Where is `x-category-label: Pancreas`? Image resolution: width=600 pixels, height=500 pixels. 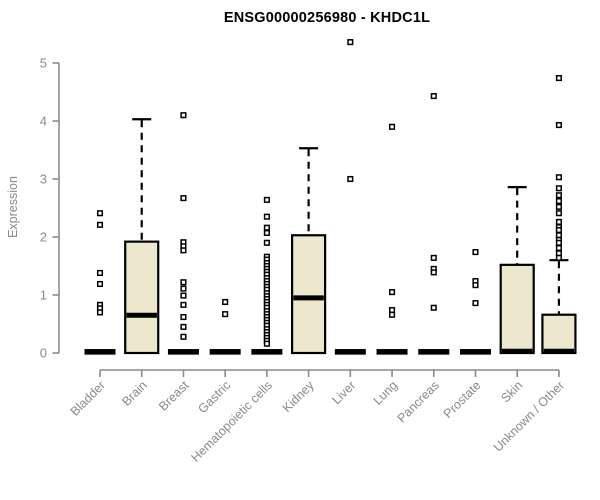 x-category-label: Pancreas is located at coordinates (418, 401).